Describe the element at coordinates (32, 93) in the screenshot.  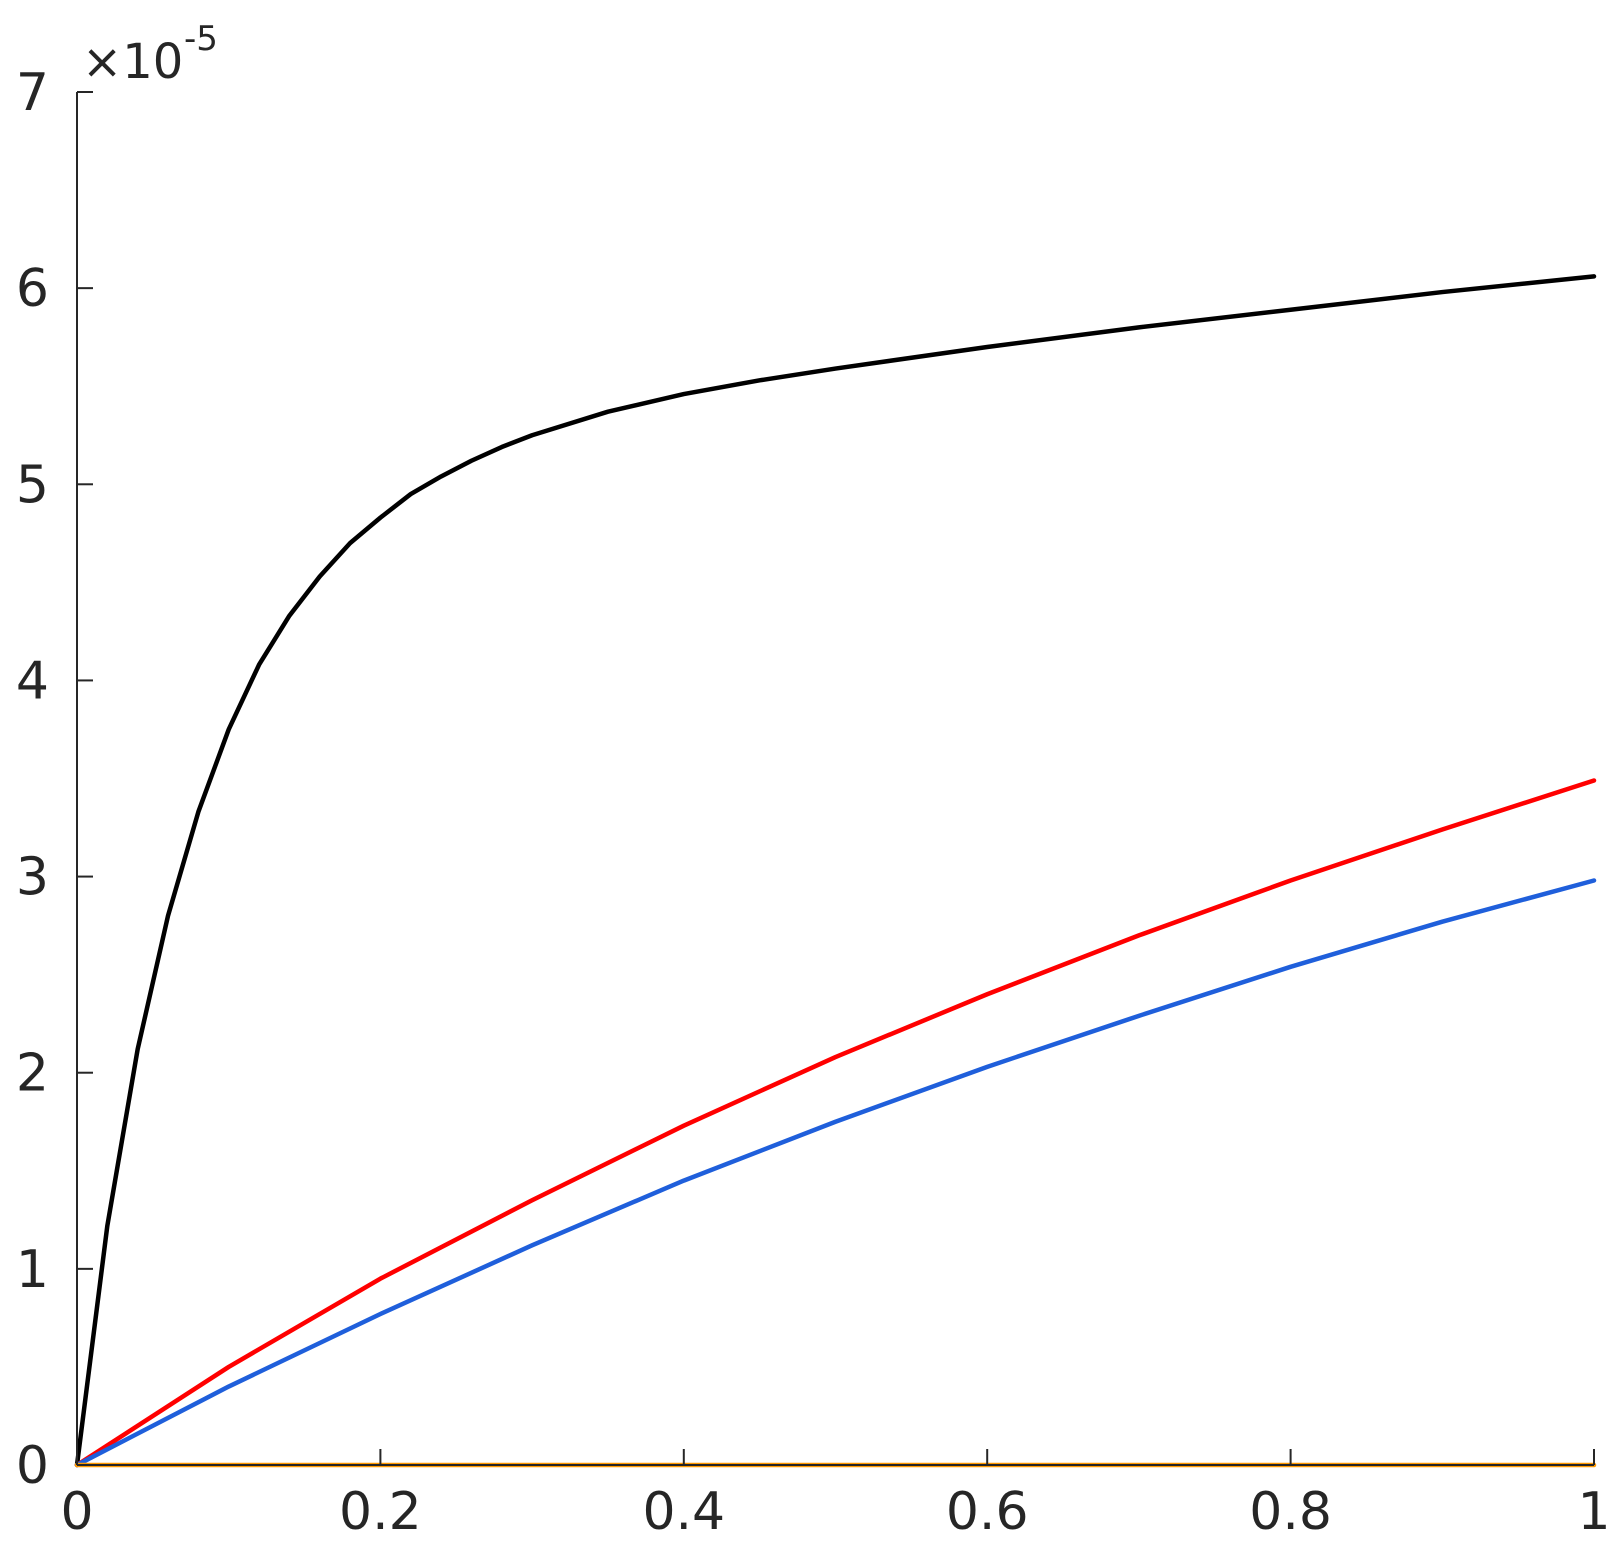
I see `y-tick-label-7: 7` at that location.